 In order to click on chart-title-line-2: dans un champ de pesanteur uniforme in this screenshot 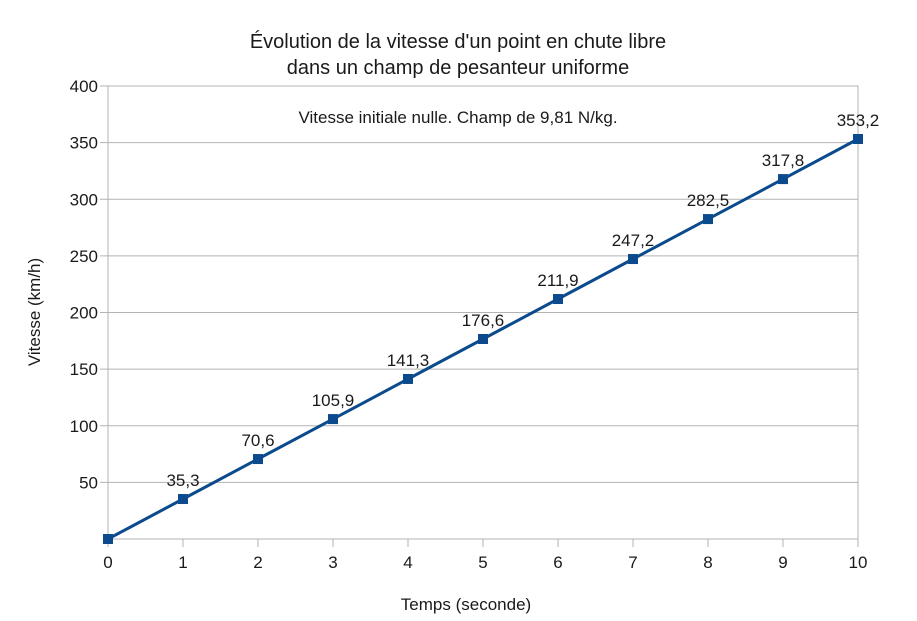, I will do `click(458, 68)`.